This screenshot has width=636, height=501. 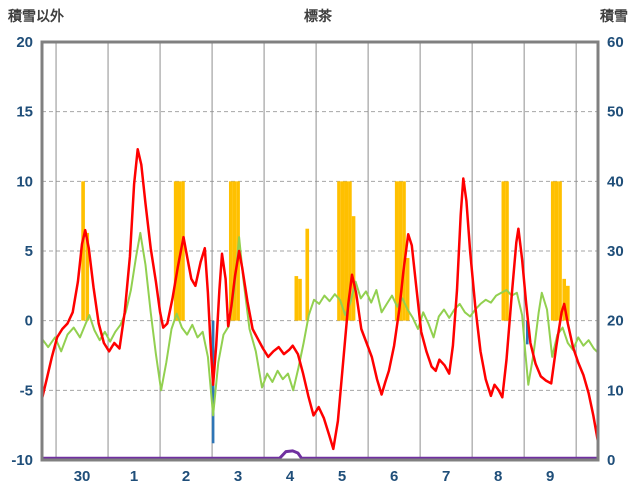 What do you see at coordinates (615, 181) in the screenshot?
I see `svg-text: 40` at bounding box center [615, 181].